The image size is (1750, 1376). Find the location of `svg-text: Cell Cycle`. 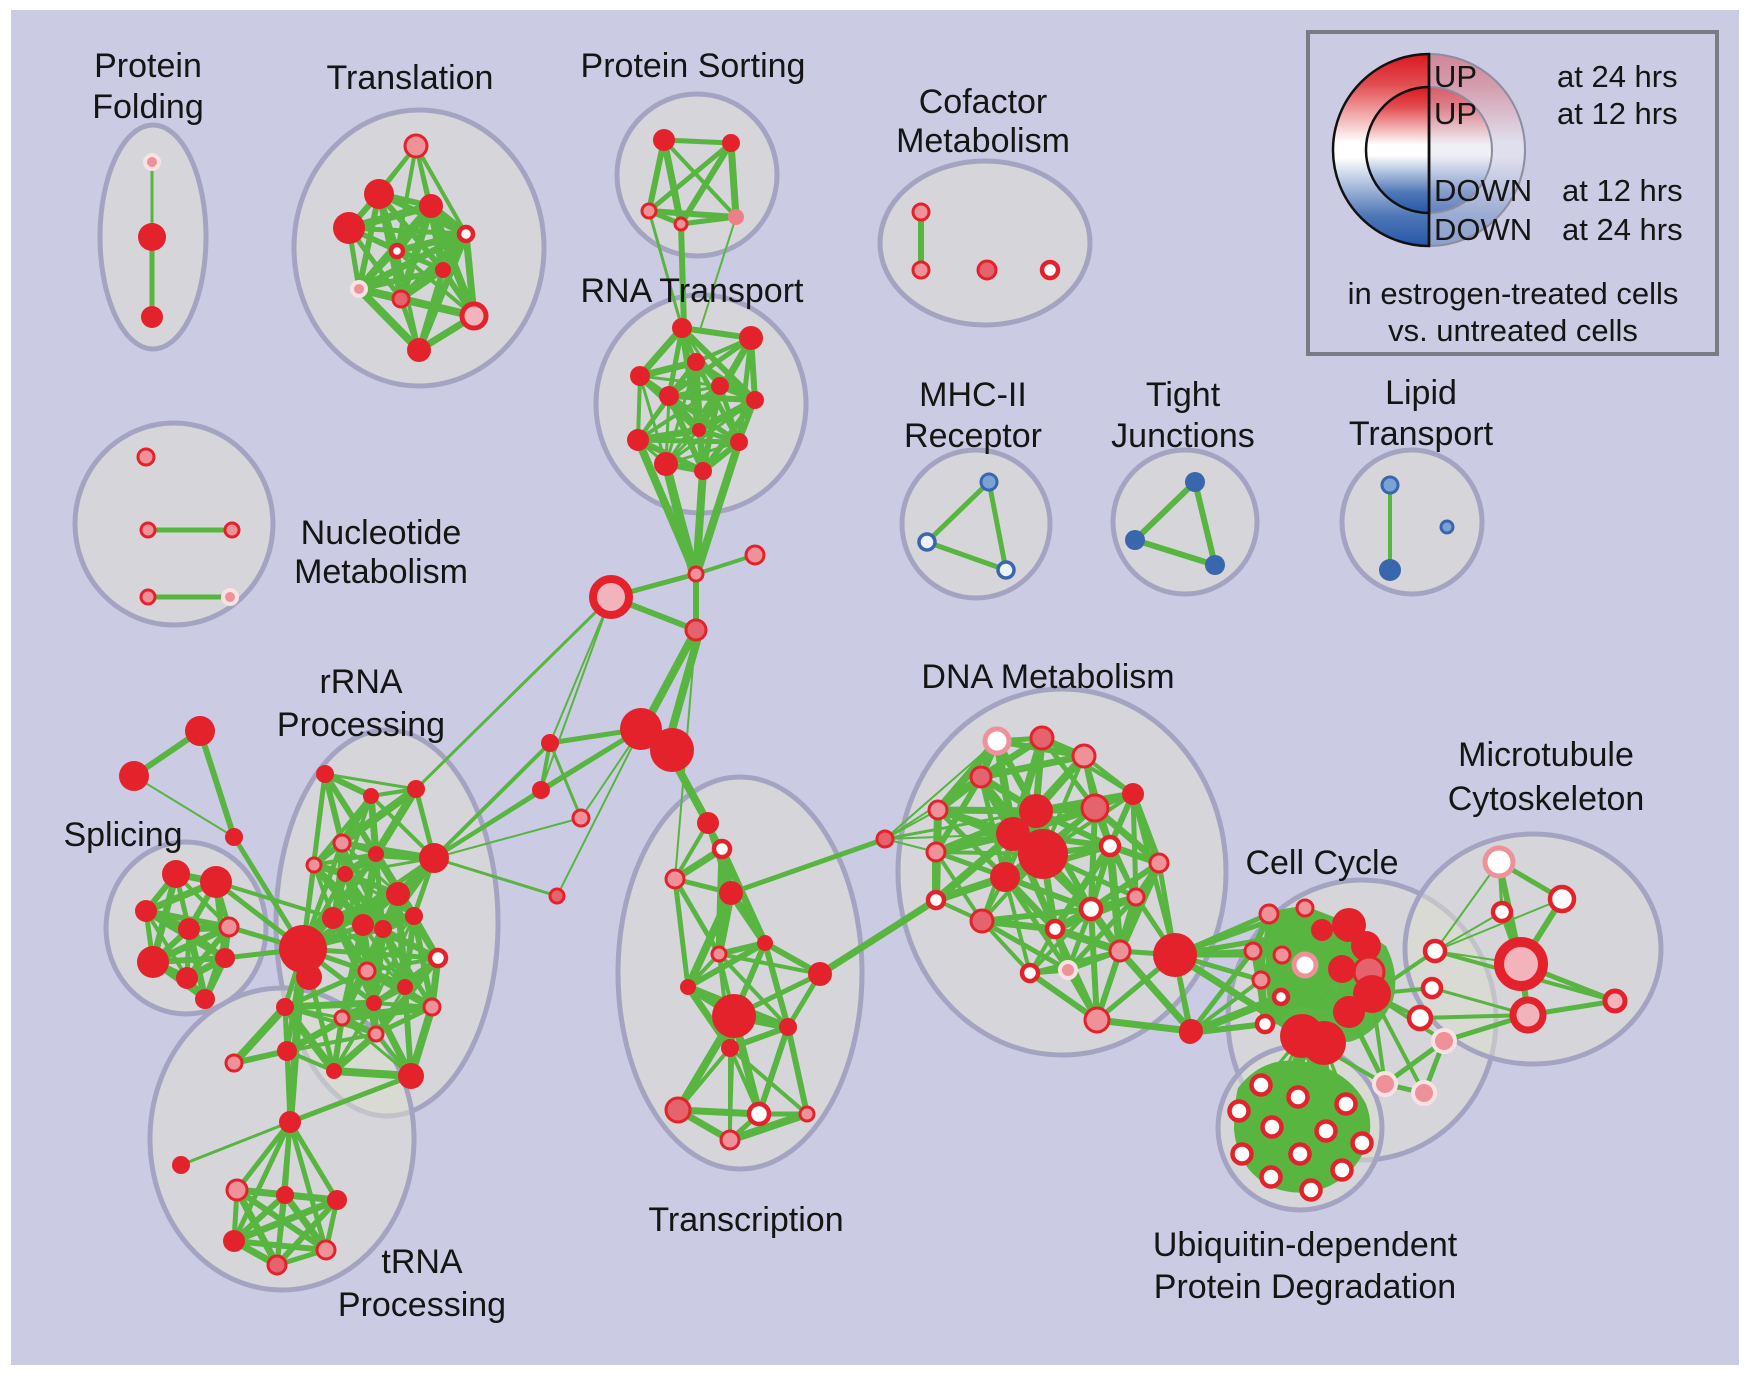

svg-text: Cell Cycle is located at coordinates (1321, 863).